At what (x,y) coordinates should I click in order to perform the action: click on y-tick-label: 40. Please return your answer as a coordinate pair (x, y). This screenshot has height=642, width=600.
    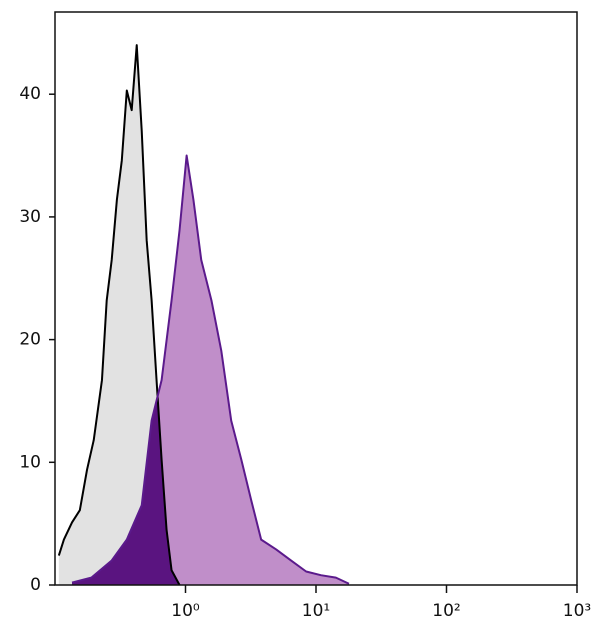
    Looking at the image, I should click on (30, 94).